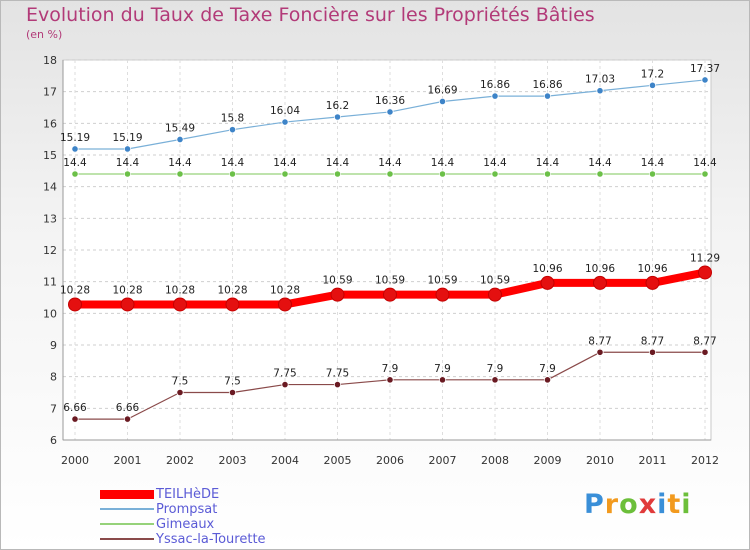 This screenshot has width=750, height=550. What do you see at coordinates (187, 509) in the screenshot?
I see `legend-label-prompsat: Prompsat` at bounding box center [187, 509].